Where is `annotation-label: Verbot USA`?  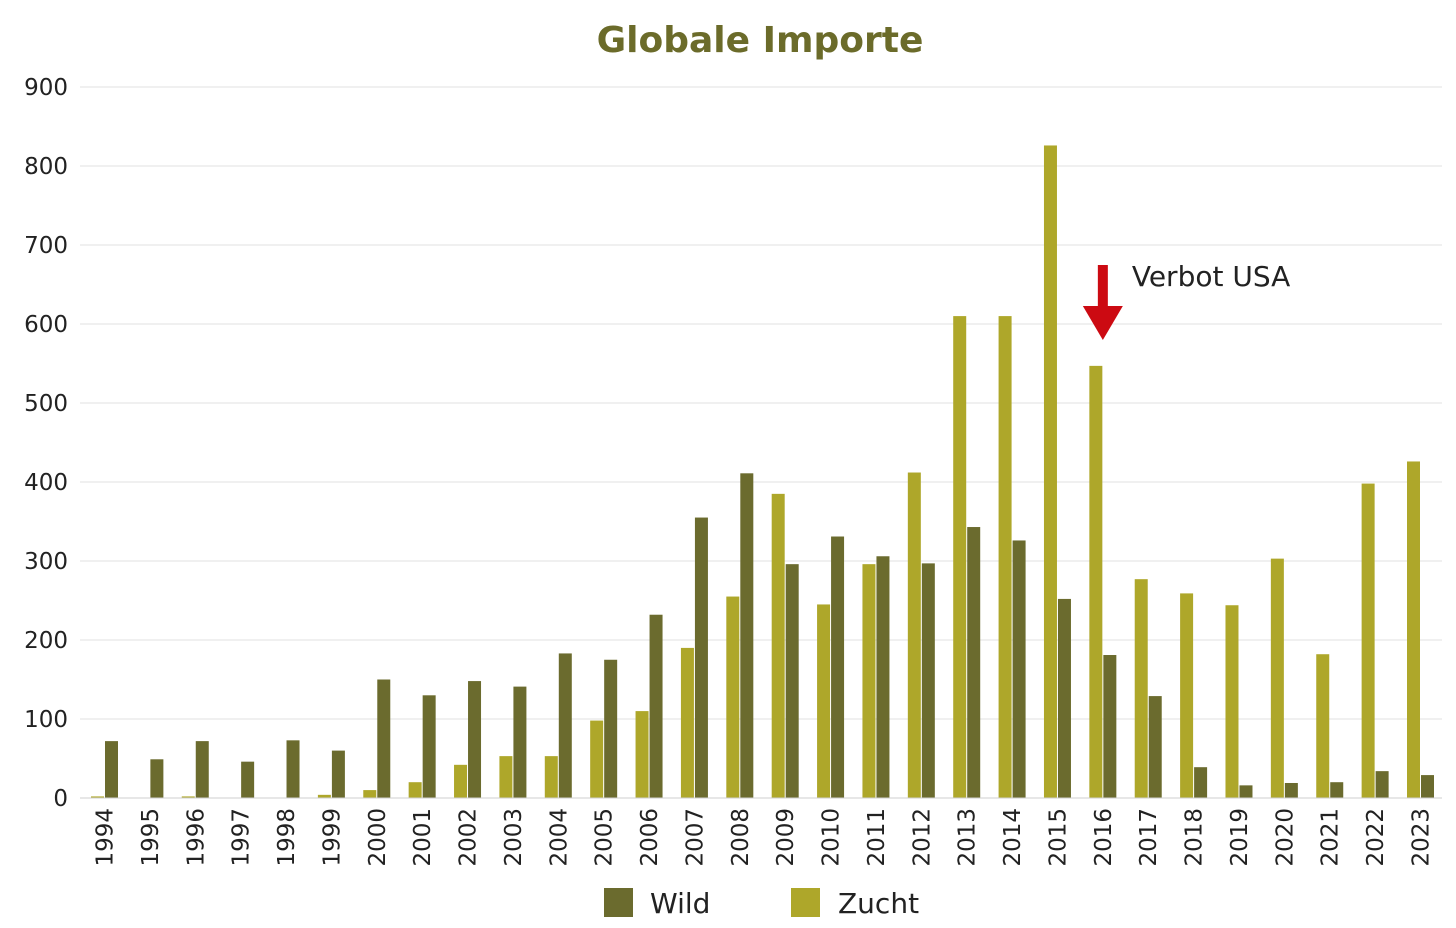 annotation-label: Verbot USA is located at coordinates (1211, 276).